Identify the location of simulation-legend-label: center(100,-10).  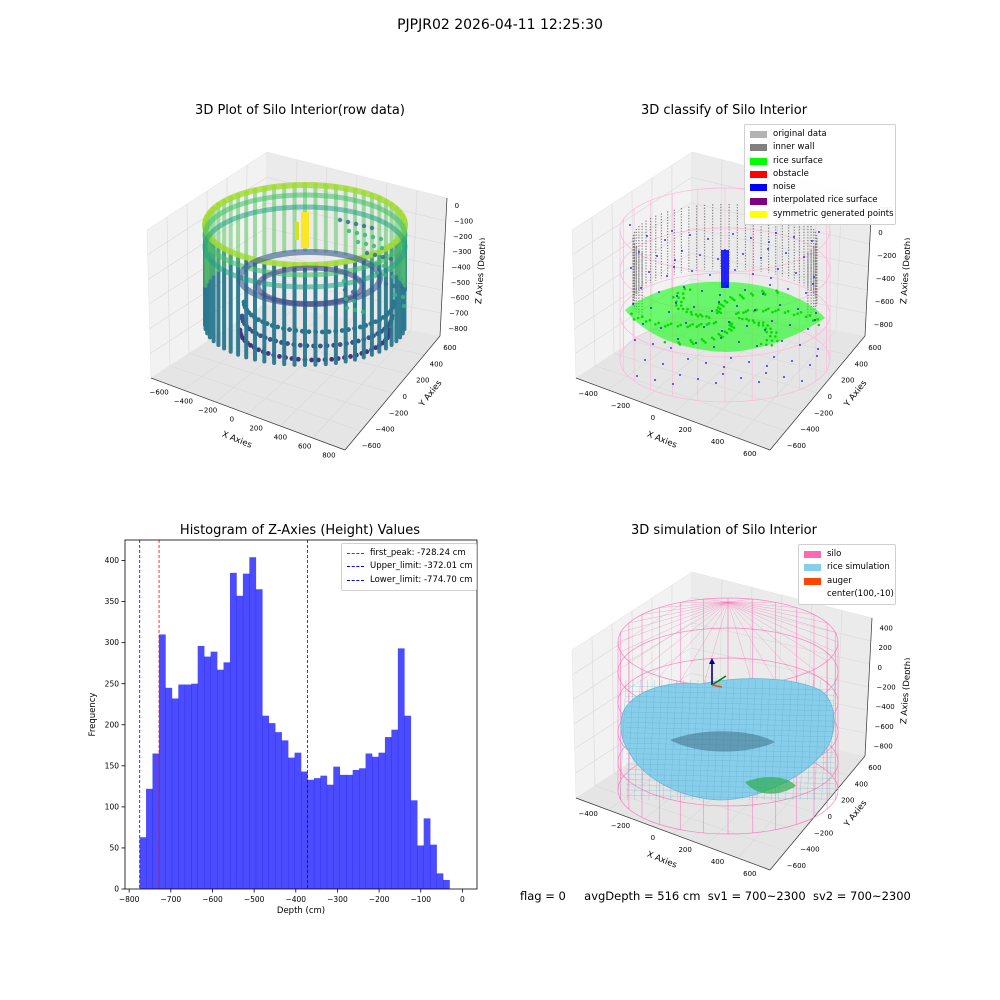
(860, 593).